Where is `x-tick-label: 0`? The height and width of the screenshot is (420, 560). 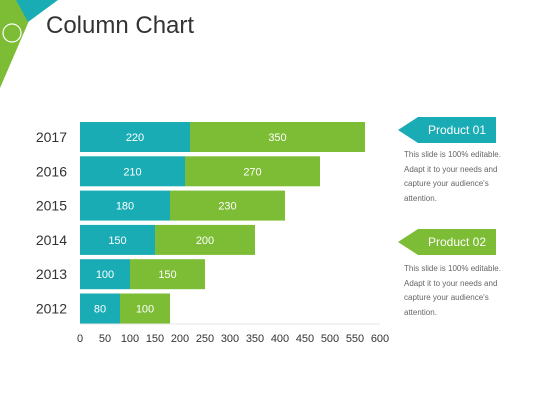
x-tick-label: 0 is located at coordinates (80, 339).